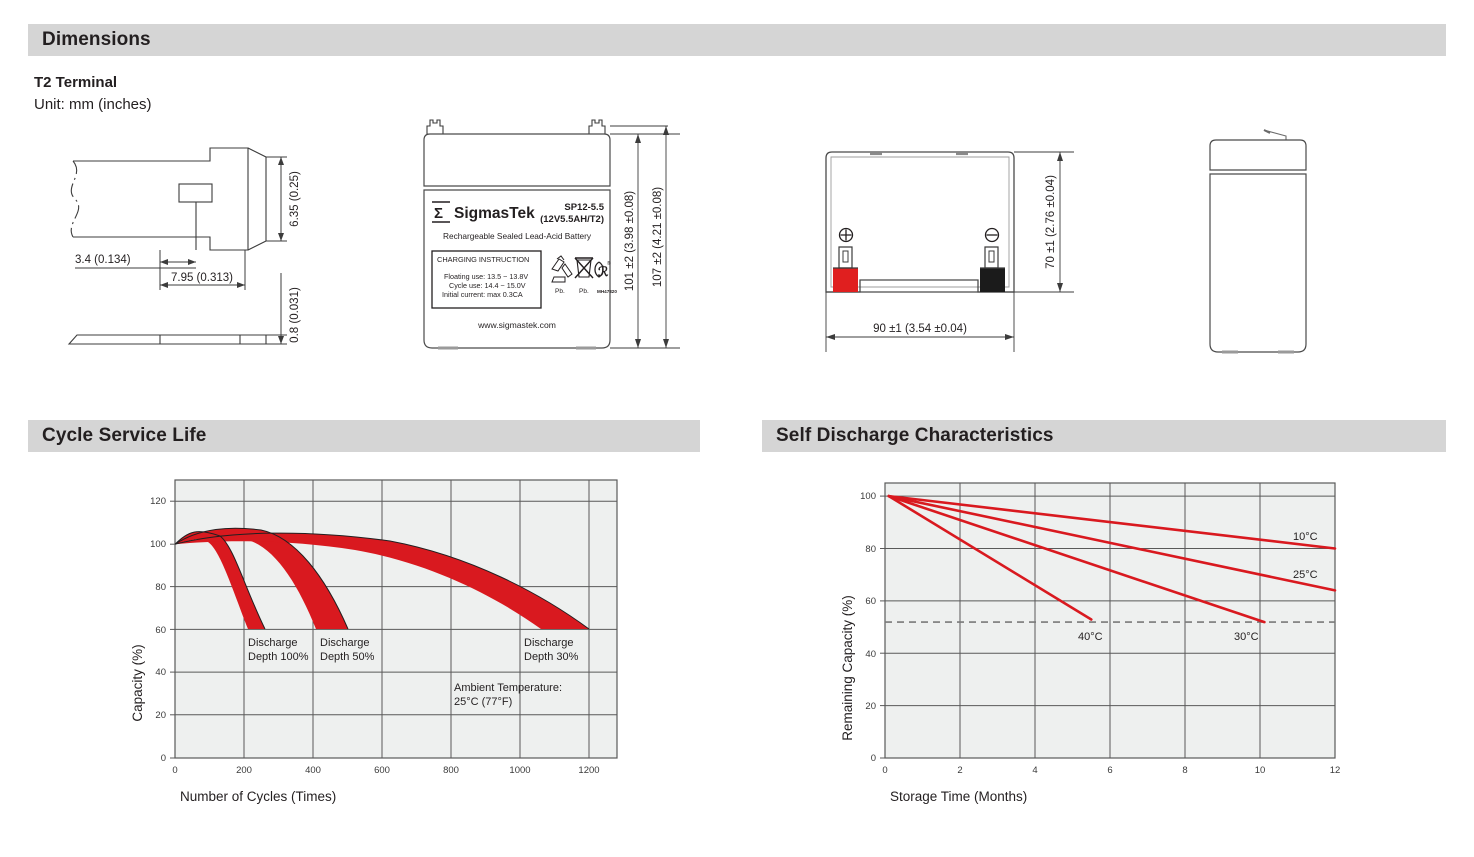 Image resolution: width=1474 pixels, height=857 pixels. Describe the element at coordinates (96, 39) in the screenshot. I see `section-title-dimensions: Dimensions` at that location.